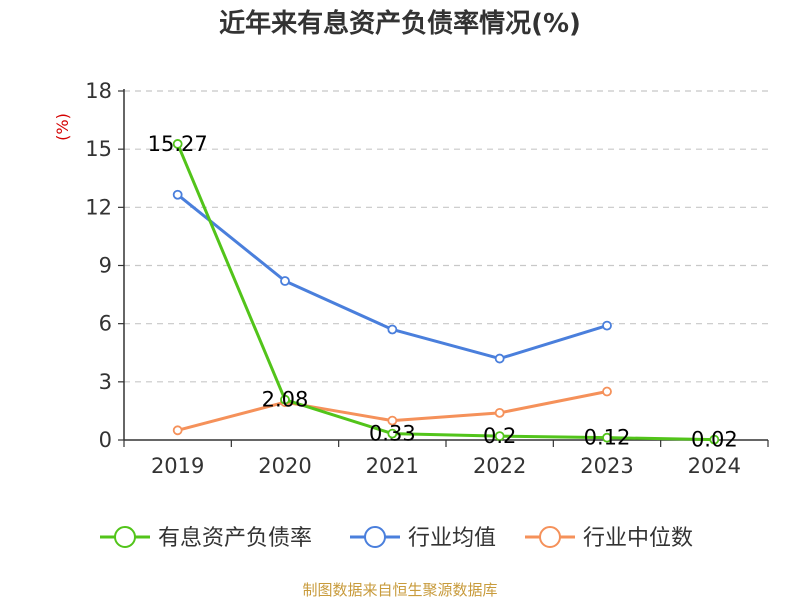  Describe the element at coordinates (714, 466) in the screenshot. I see `x-tick-label-2024: 2024` at that location.